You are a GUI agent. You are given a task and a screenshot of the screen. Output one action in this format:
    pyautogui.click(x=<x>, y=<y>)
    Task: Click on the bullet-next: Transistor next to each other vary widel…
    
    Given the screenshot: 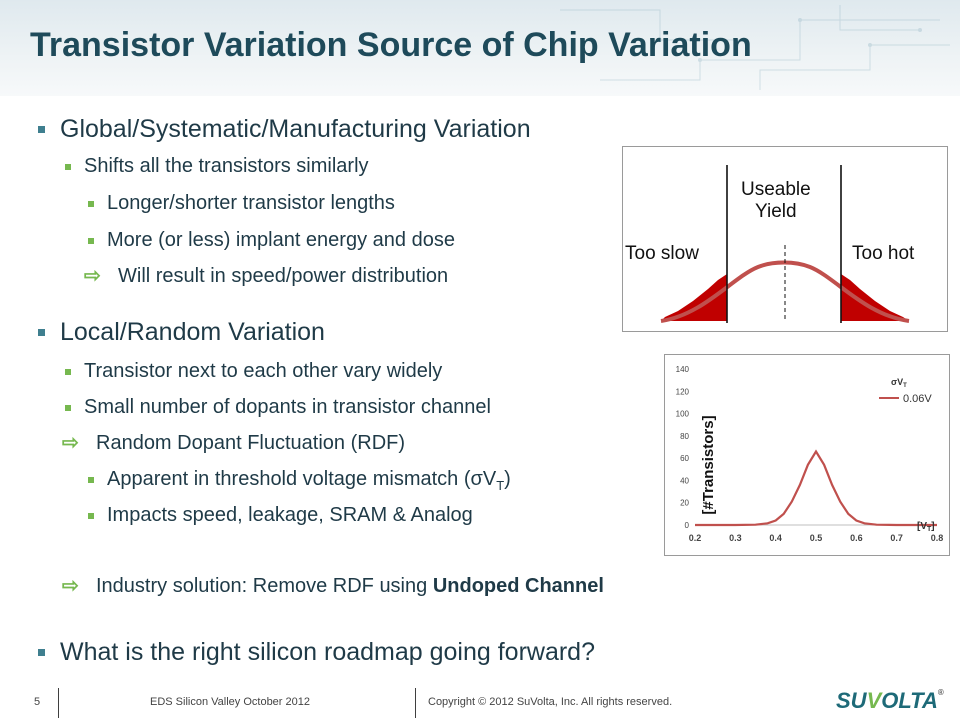 What is the action you would take?
    pyautogui.click(x=254, y=371)
    